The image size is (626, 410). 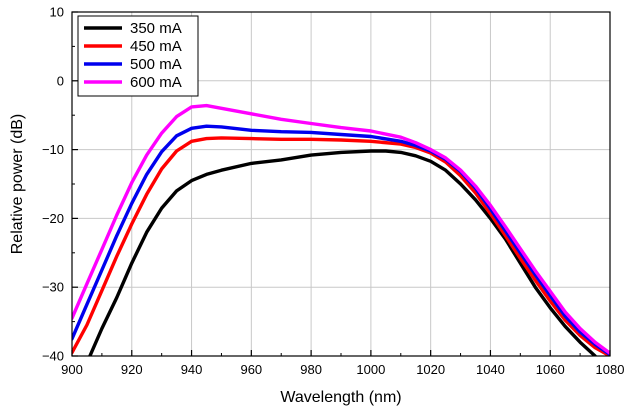 I want to click on legend-label: 350 mA, so click(x=156, y=28).